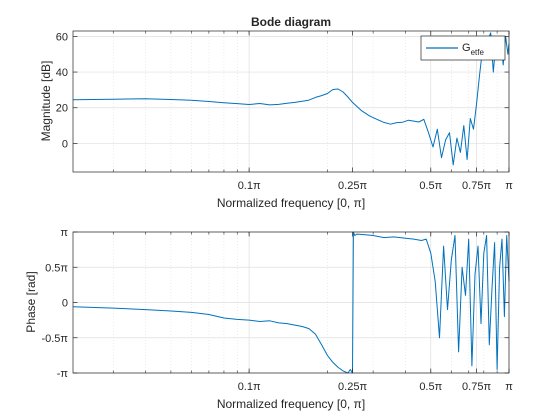 Image resolution: width=560 pixels, height=420 pixels. I want to click on magnitude-x-tick-label: 0.75π, so click(476, 186).